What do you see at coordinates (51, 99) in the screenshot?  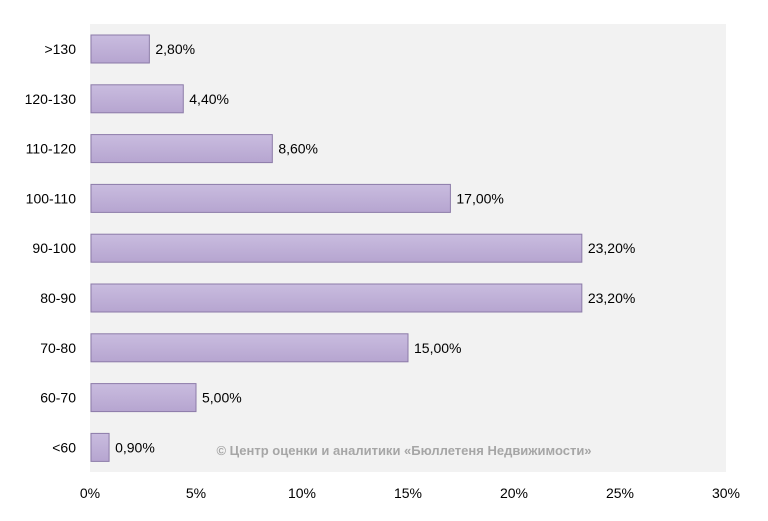 I see `category-label-1: 120-130` at bounding box center [51, 99].